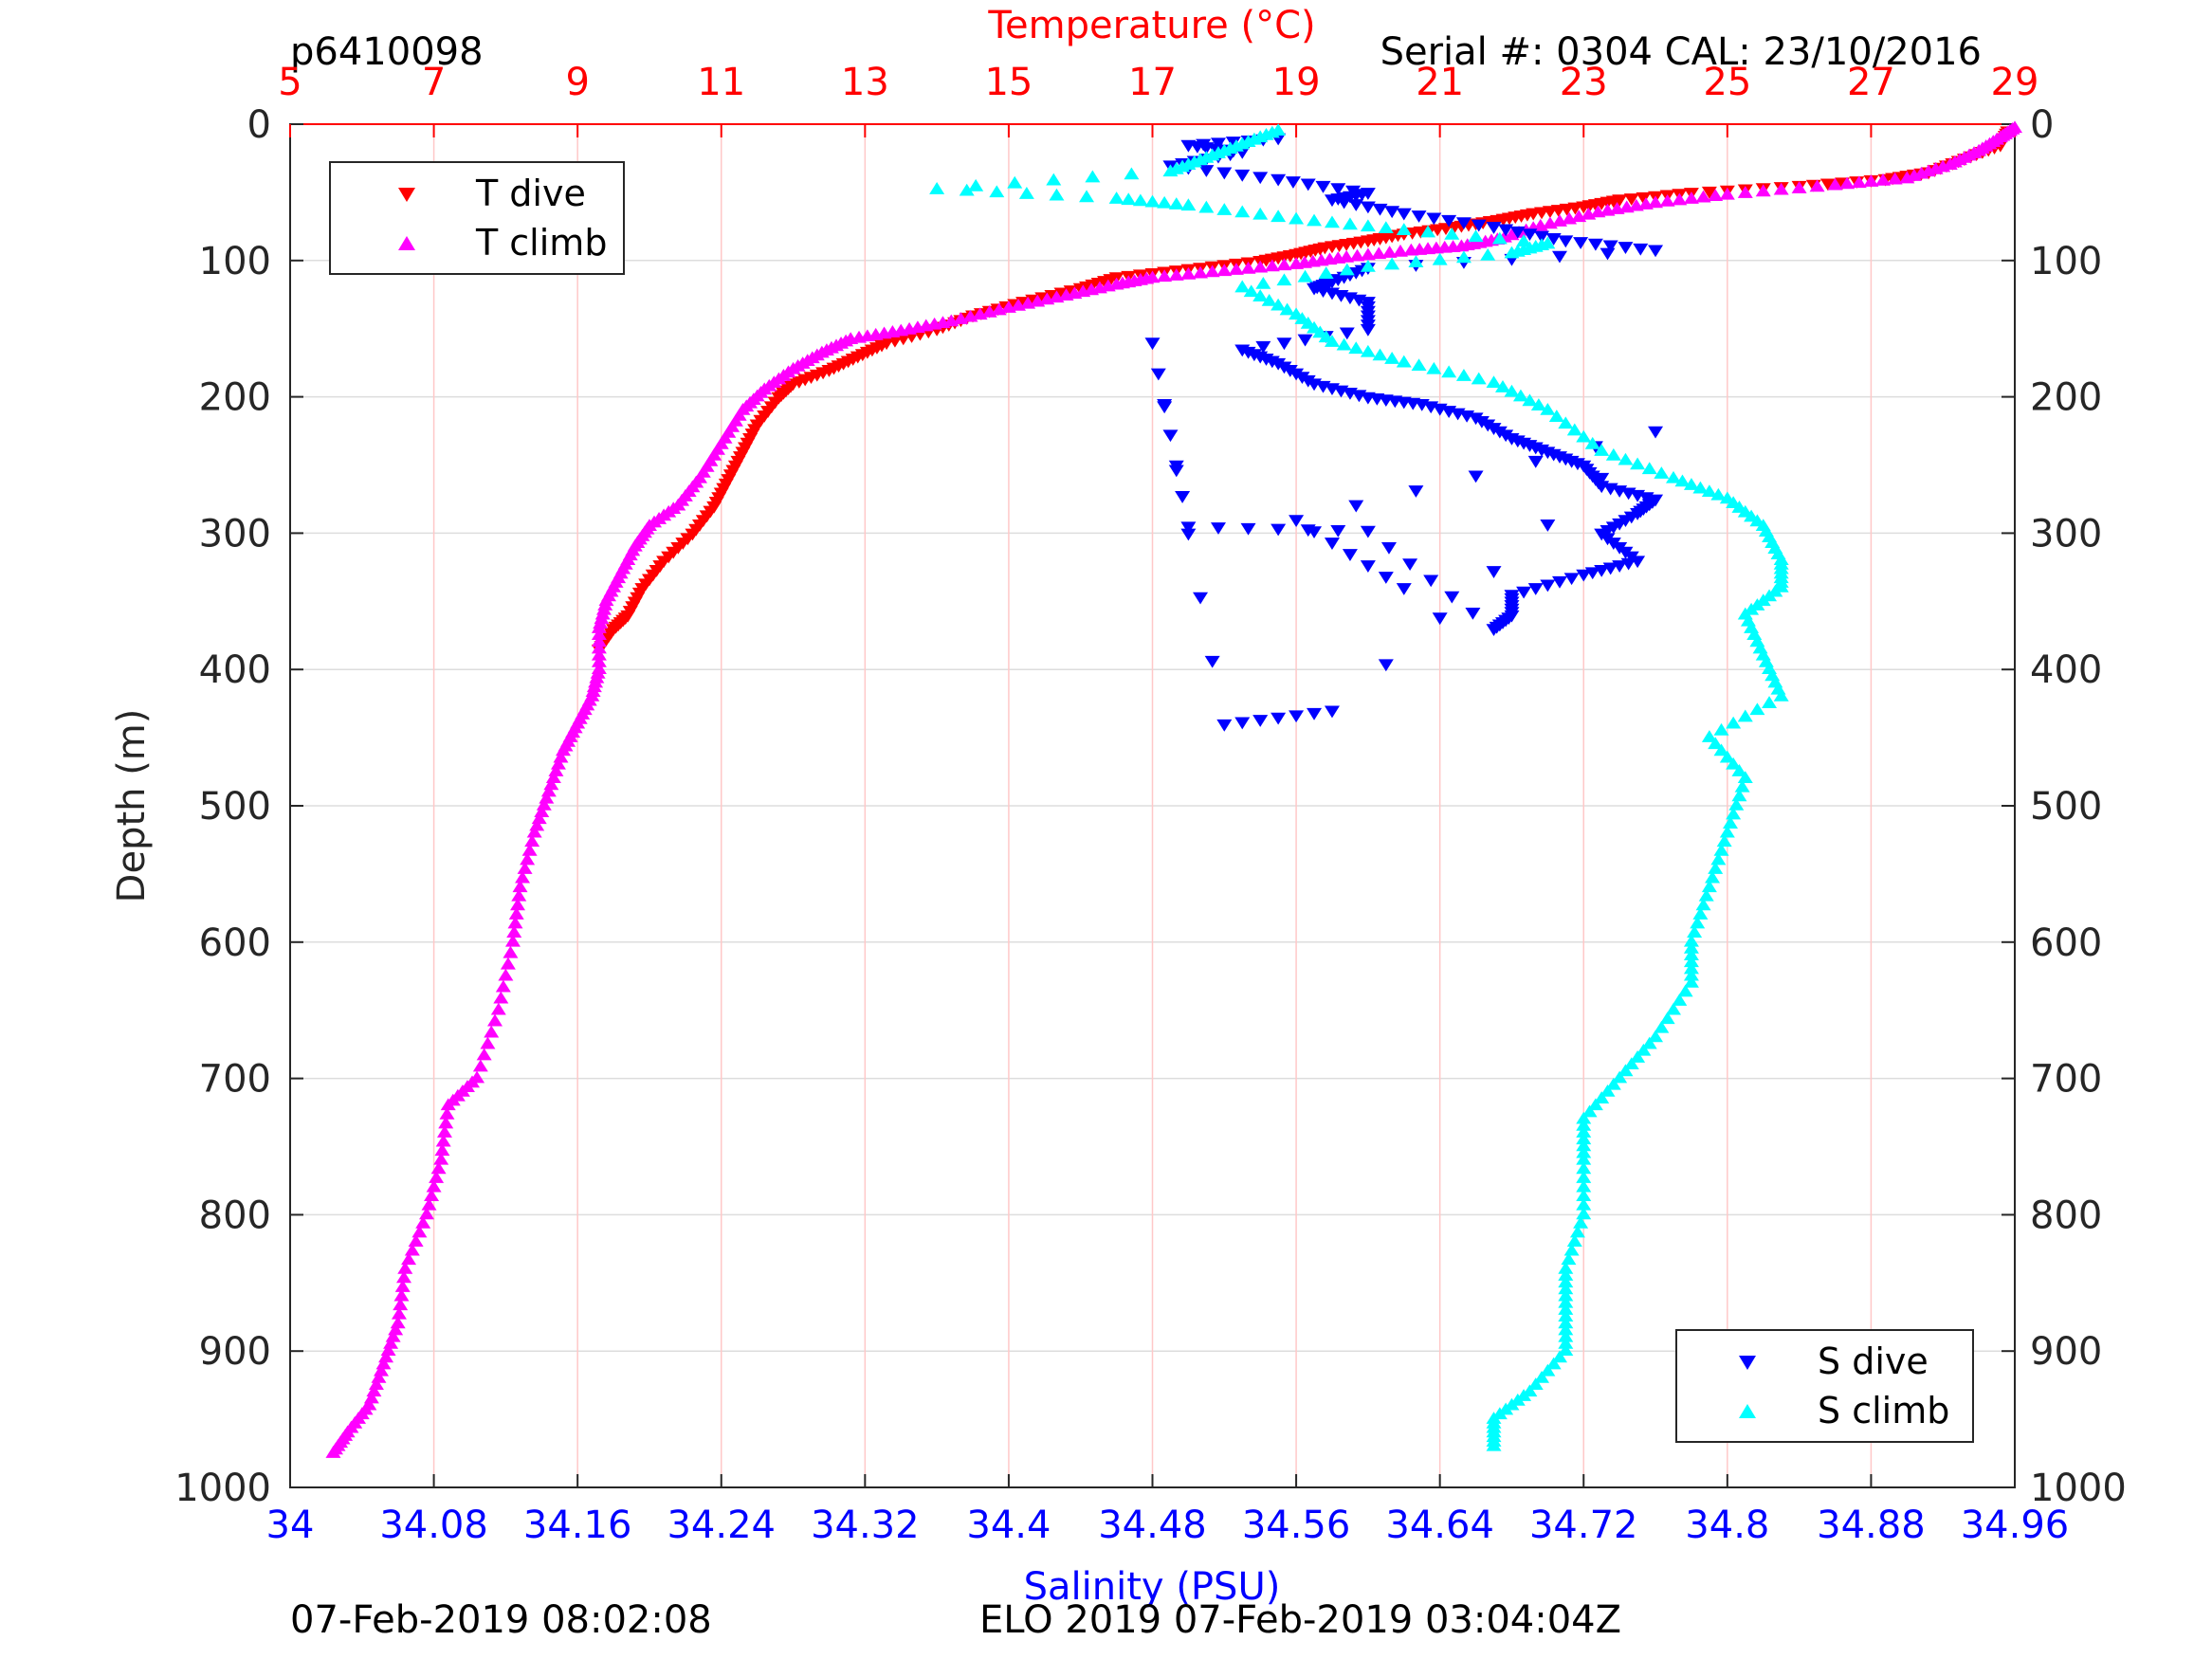 This screenshot has width=2212, height=1659. What do you see at coordinates (1584, 82) in the screenshot?
I see `temperature-tick-label: 23` at bounding box center [1584, 82].